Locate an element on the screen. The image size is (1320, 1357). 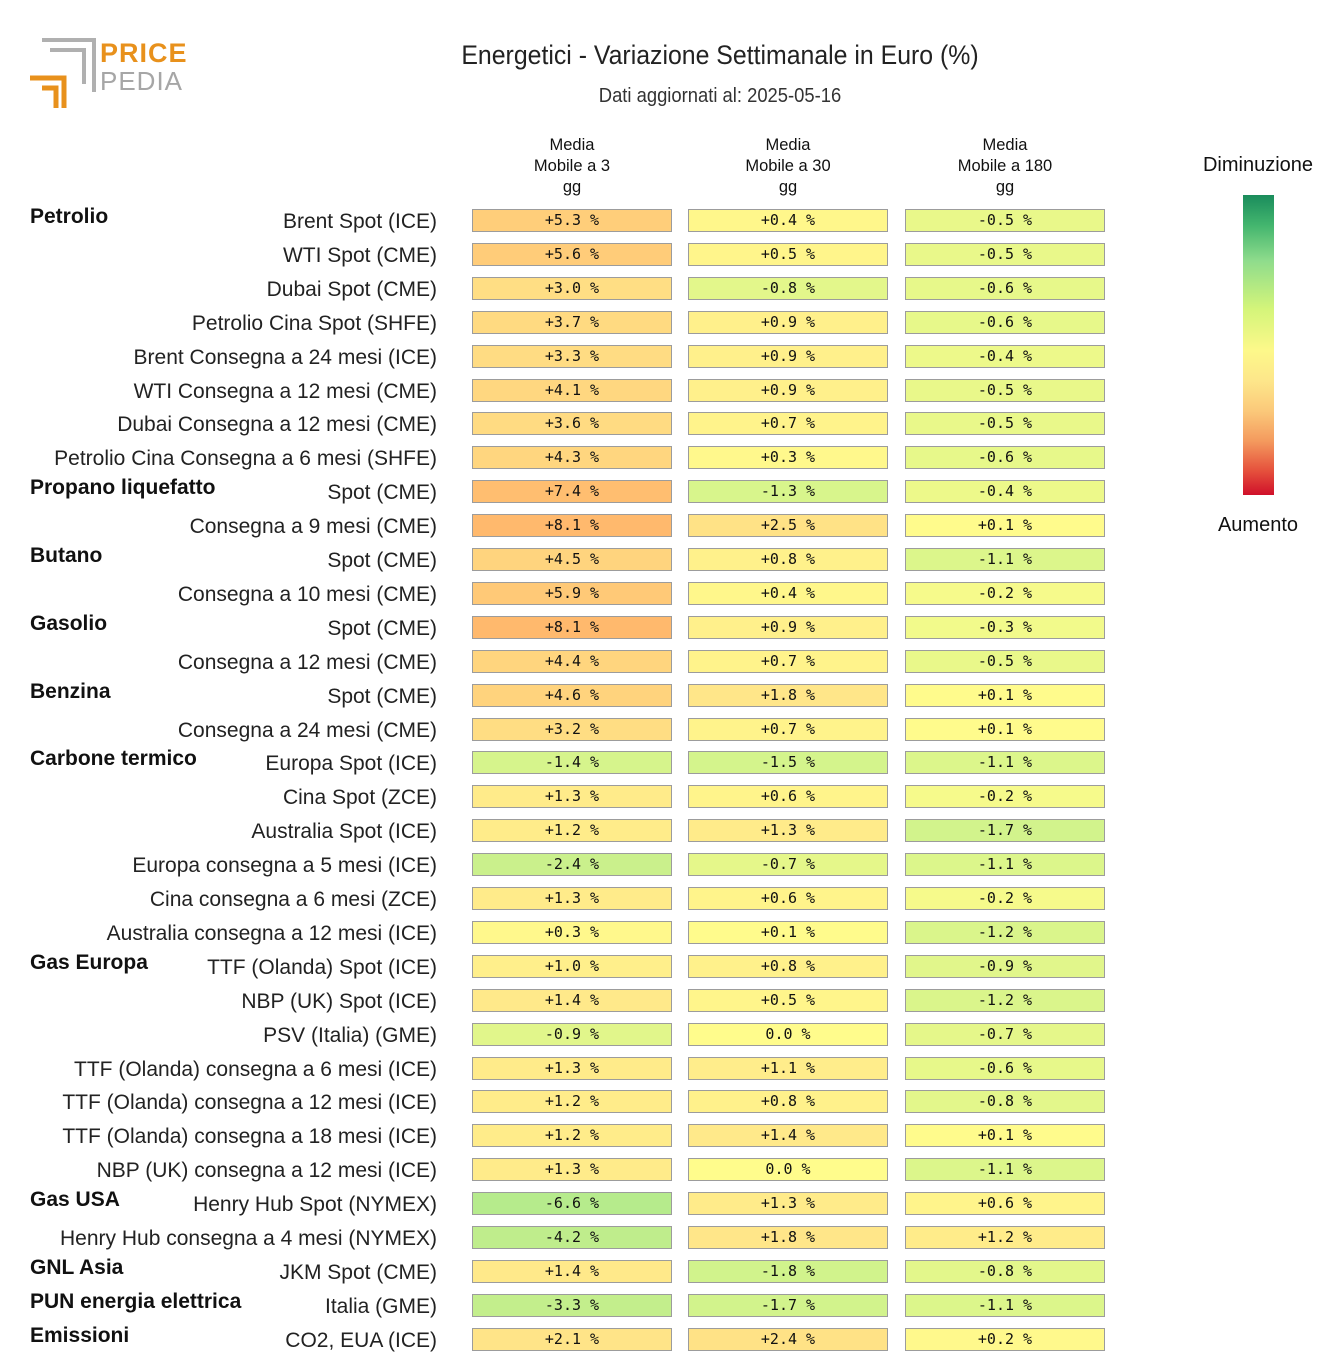
heatmap-cell: +2.1 % is located at coordinates (572, 1339).